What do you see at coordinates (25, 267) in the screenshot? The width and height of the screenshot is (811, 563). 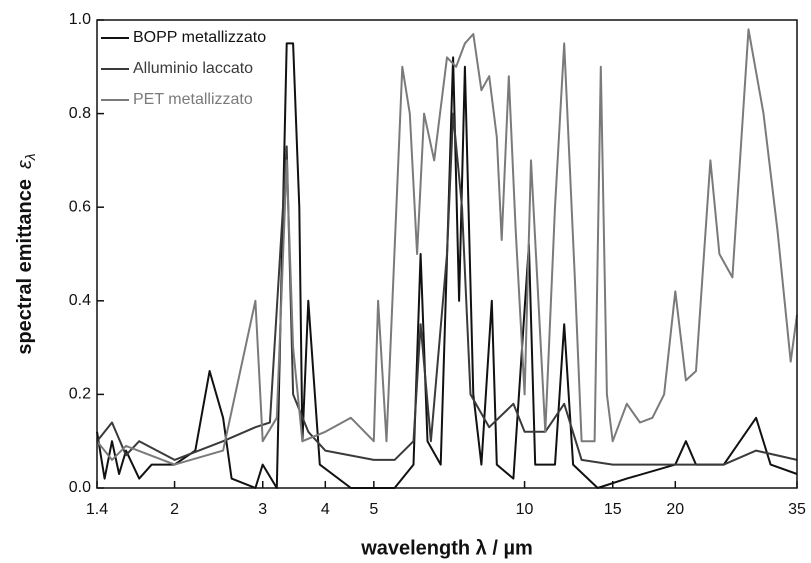 I see `y-axis-title-text: spectral emittance` at bounding box center [25, 267].